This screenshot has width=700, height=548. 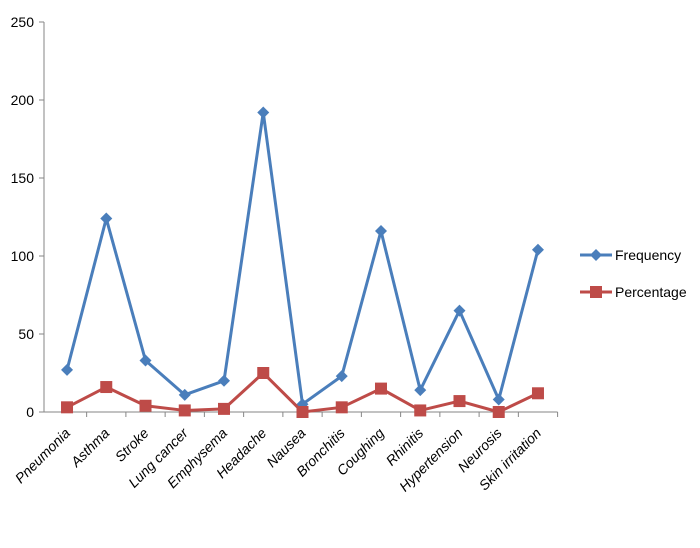 What do you see at coordinates (90, 448) in the screenshot?
I see `x-tick-label: Asthma` at bounding box center [90, 448].